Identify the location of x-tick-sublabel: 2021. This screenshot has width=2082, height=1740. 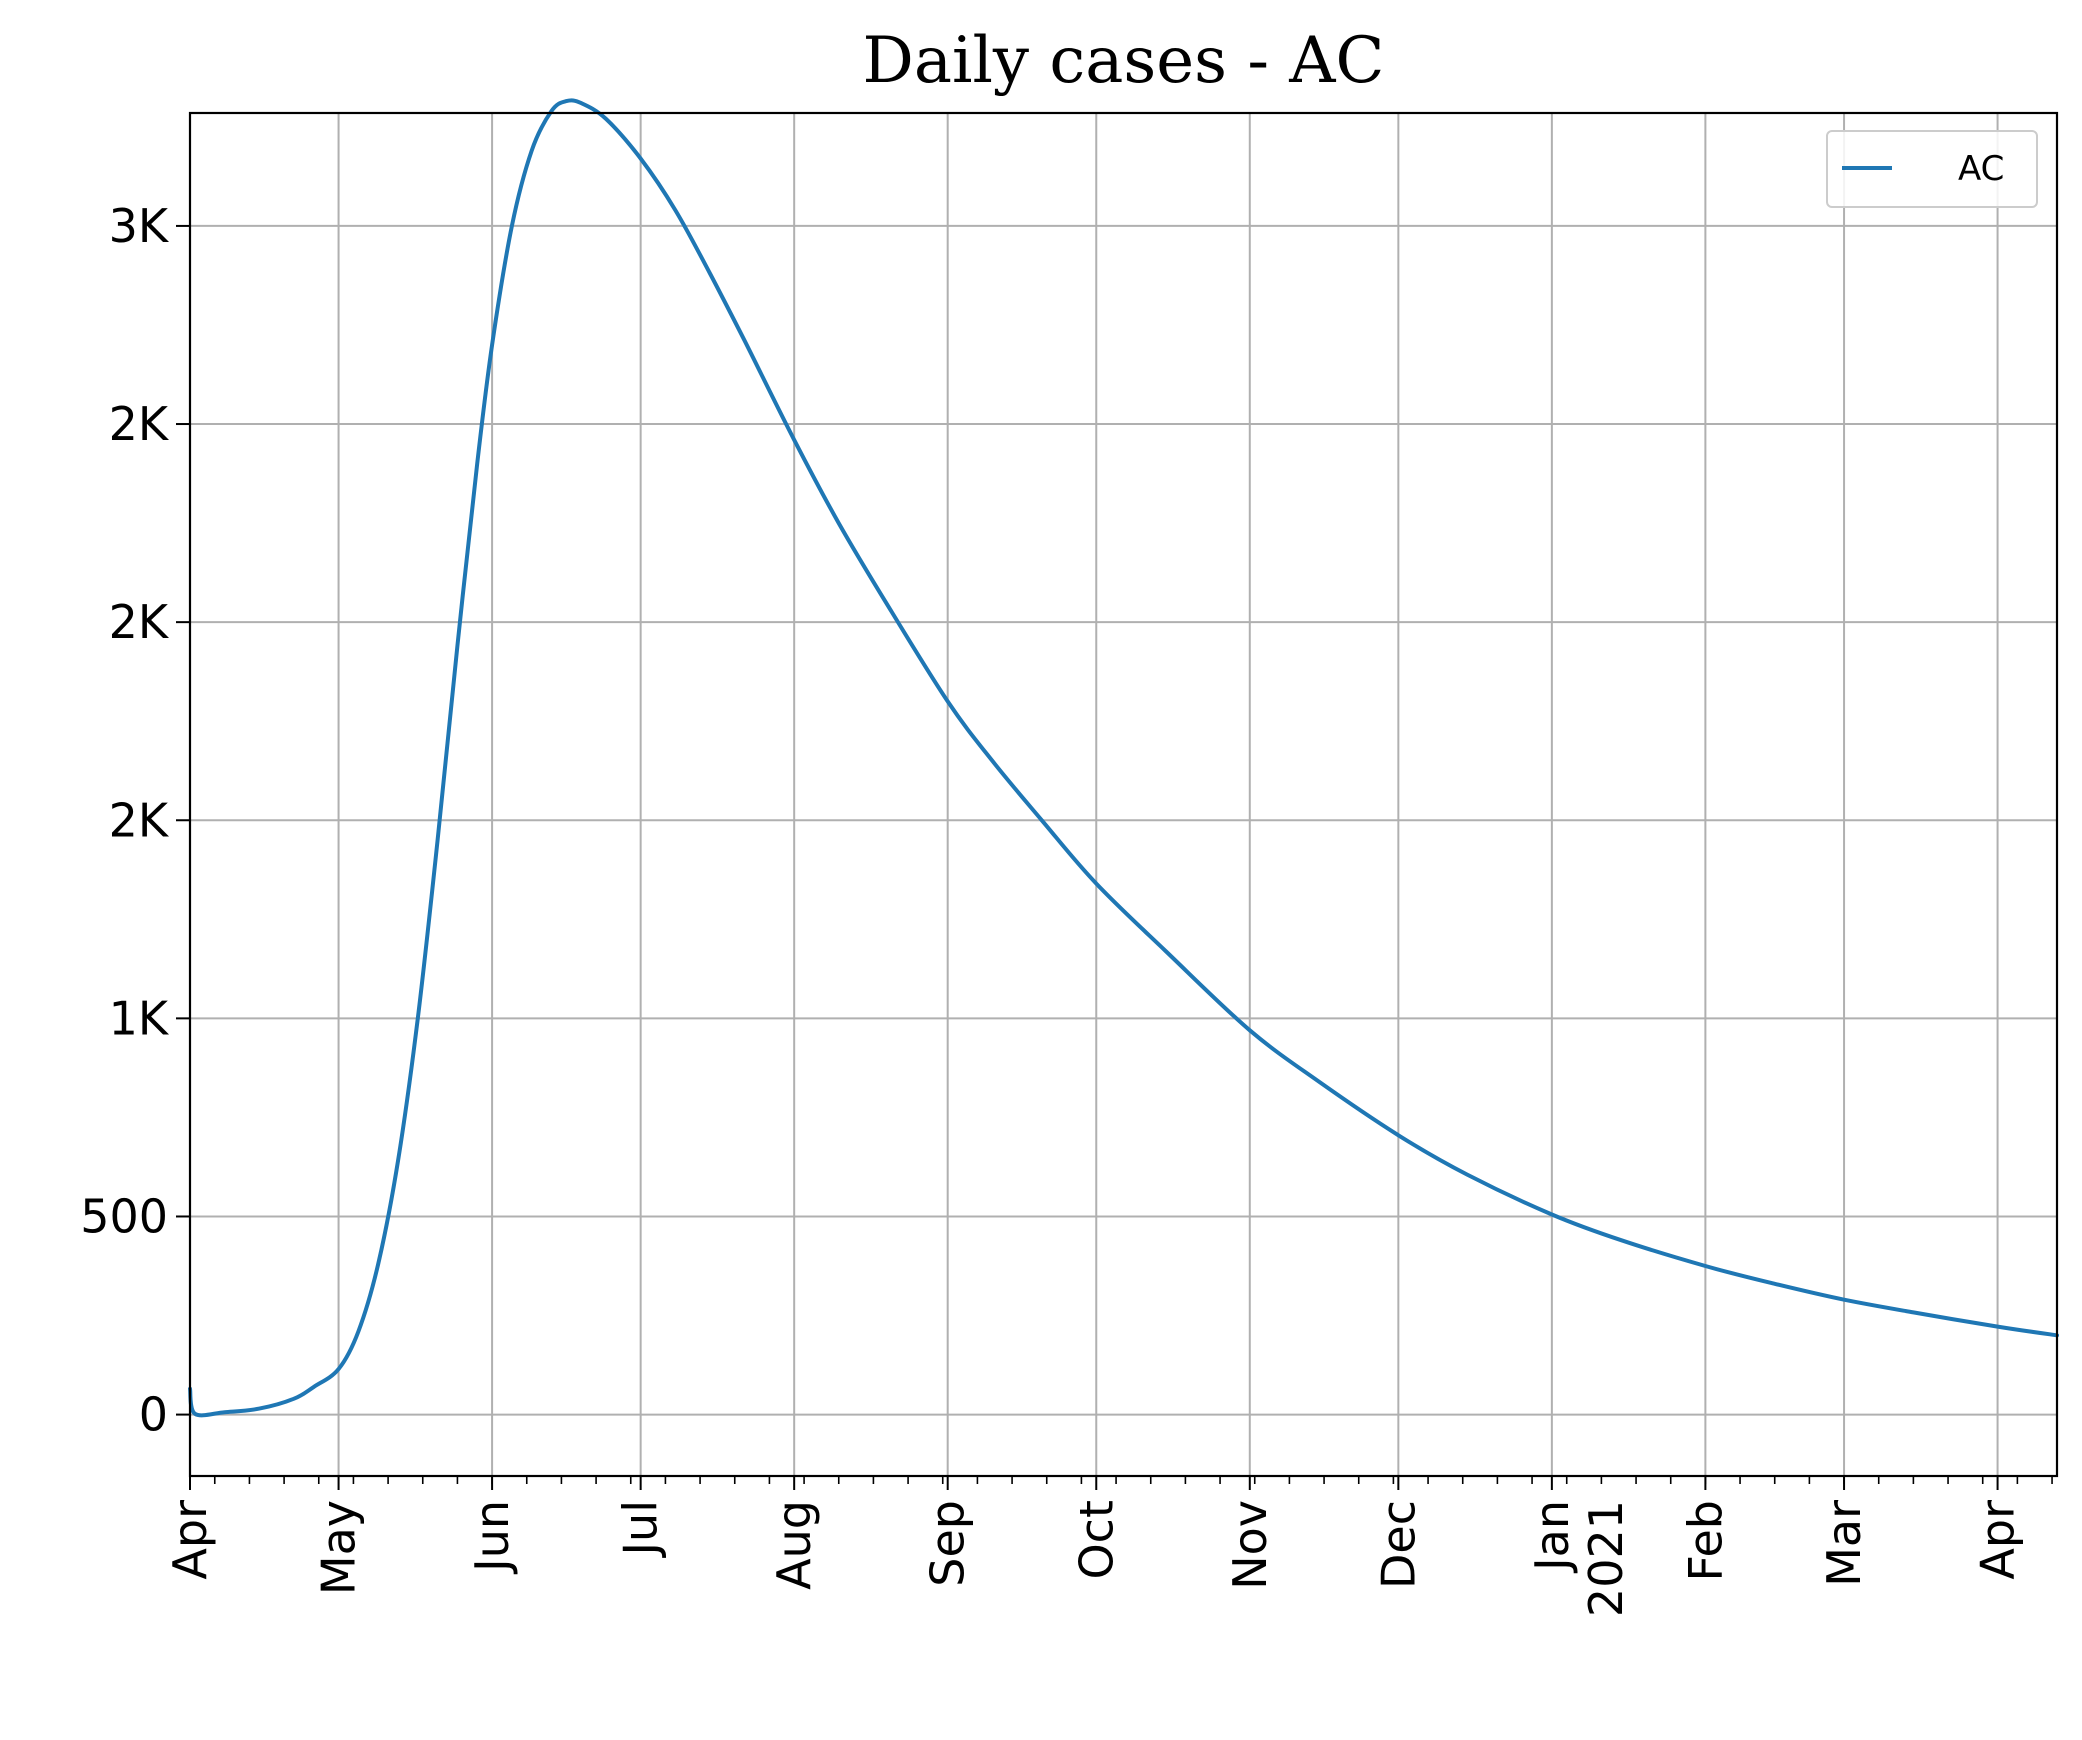
(1606, 1558).